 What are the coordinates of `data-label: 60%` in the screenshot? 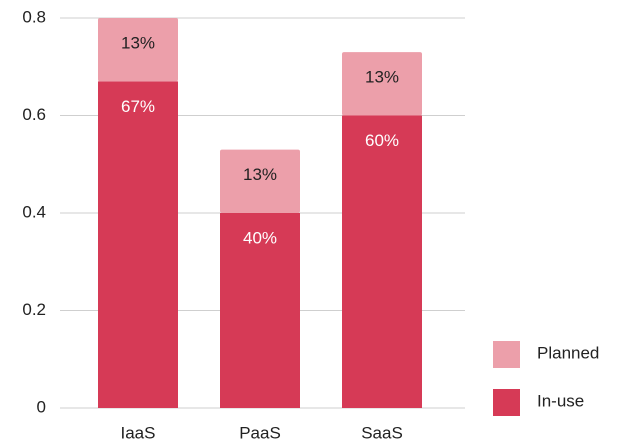 It's located at (382, 140).